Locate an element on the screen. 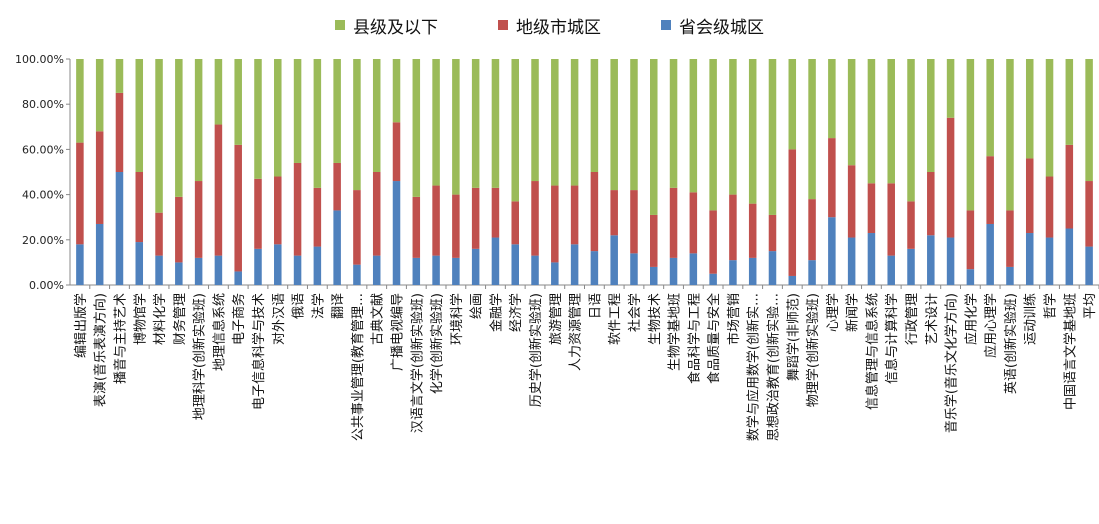  x-category-label: 绘画 is located at coordinates (477, 306).